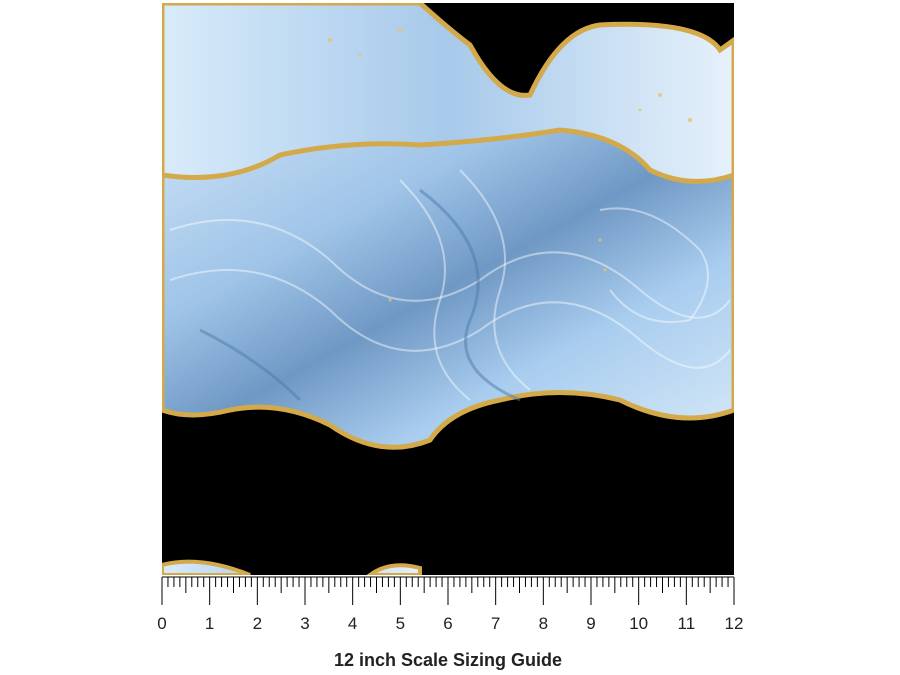  What do you see at coordinates (209, 623) in the screenshot?
I see `ruler-label: 1` at bounding box center [209, 623].